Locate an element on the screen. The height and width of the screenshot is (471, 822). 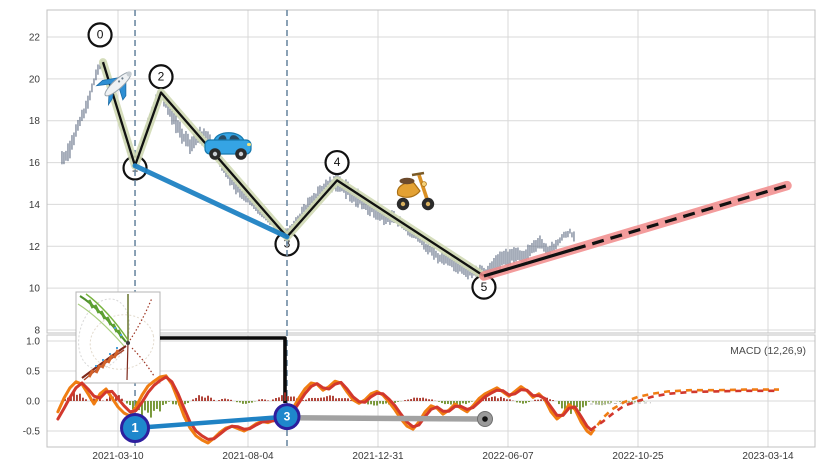
macd-line-forecast is located at coordinates (684, 411).